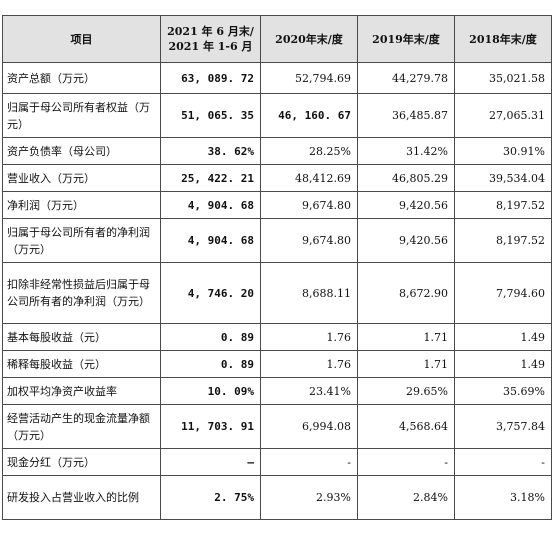 Image resolution: width=554 pixels, height=538 pixels. I want to click on cell-2018: 30.91%, so click(503, 151).